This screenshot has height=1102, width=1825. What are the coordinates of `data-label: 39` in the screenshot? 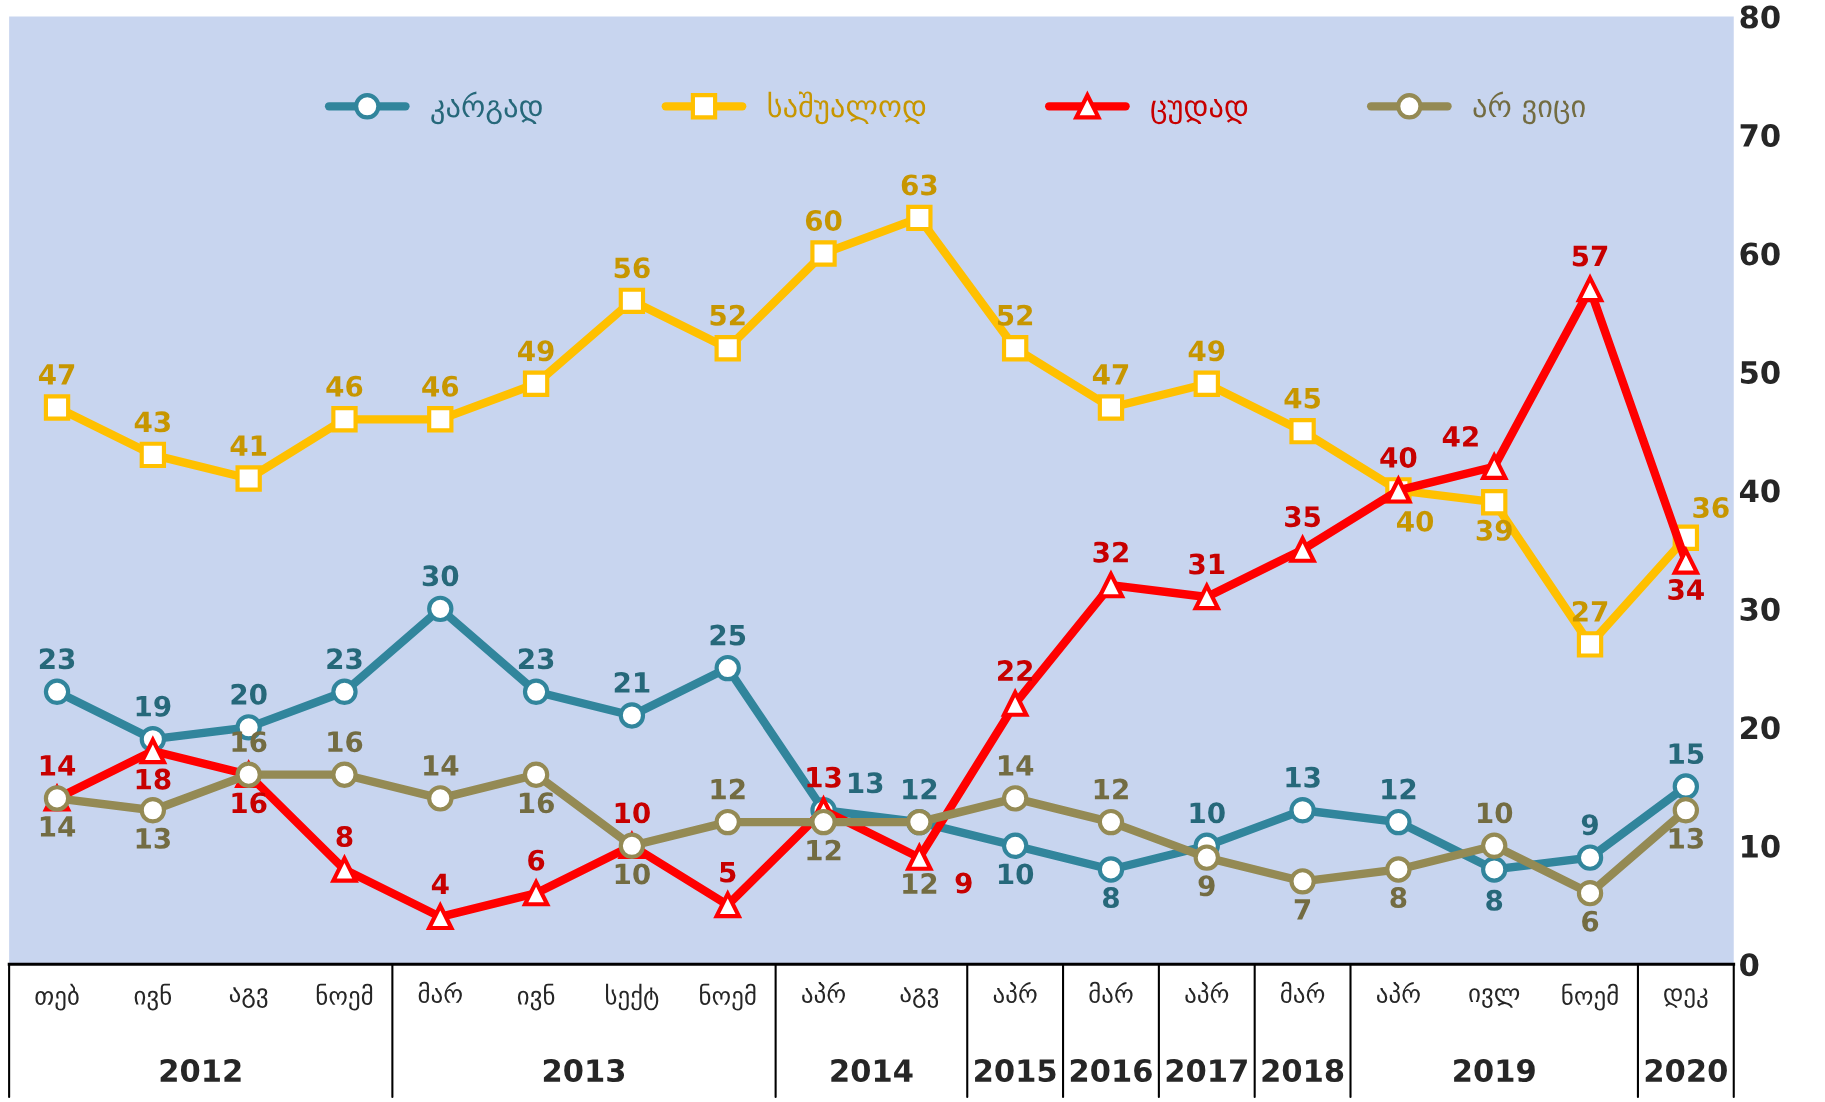 It's located at (1494, 530).